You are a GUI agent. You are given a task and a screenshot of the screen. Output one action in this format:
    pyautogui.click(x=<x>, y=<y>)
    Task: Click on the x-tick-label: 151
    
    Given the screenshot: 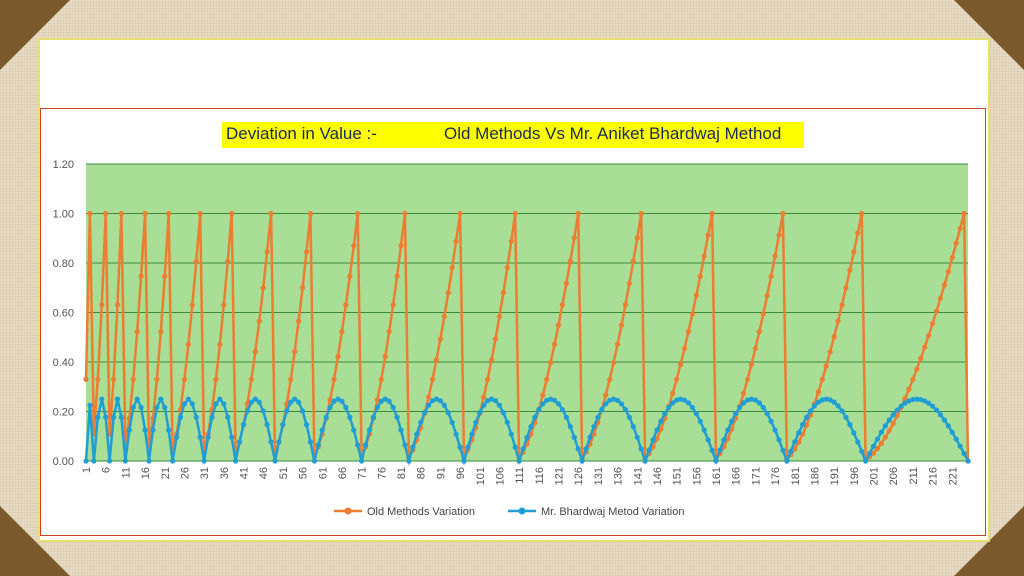 What is the action you would take?
    pyautogui.click(x=678, y=476)
    